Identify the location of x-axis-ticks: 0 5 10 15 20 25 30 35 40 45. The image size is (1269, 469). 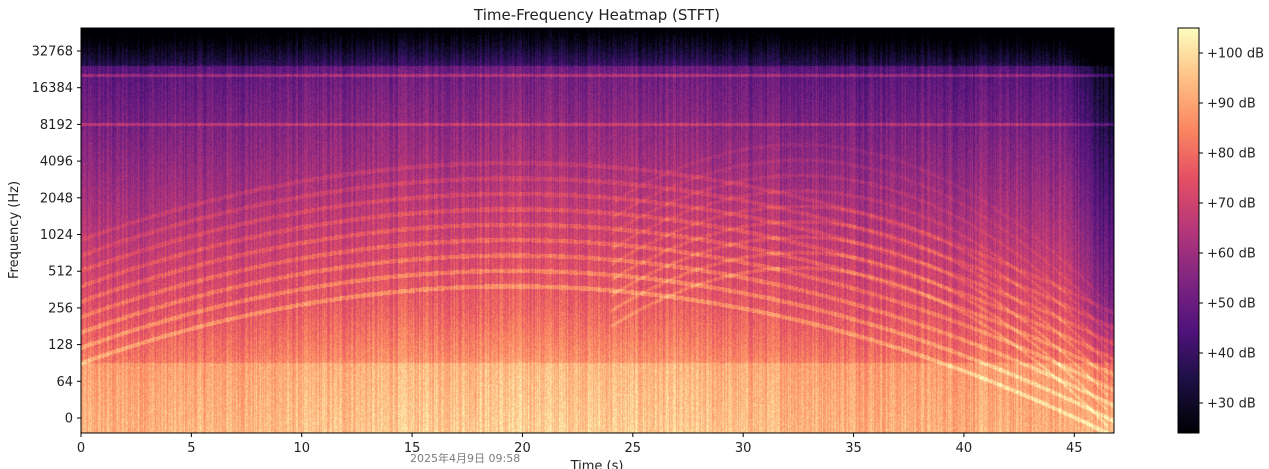
(580, 444).